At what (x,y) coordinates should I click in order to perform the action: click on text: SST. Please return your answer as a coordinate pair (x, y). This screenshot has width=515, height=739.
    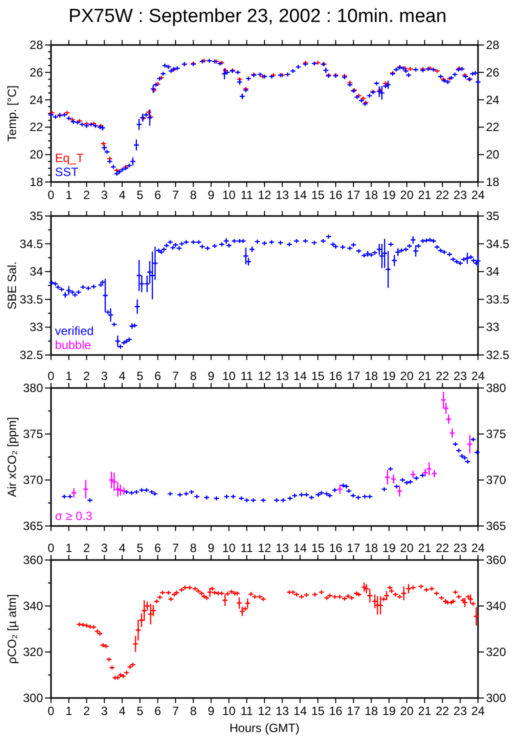
    Looking at the image, I should click on (67, 172).